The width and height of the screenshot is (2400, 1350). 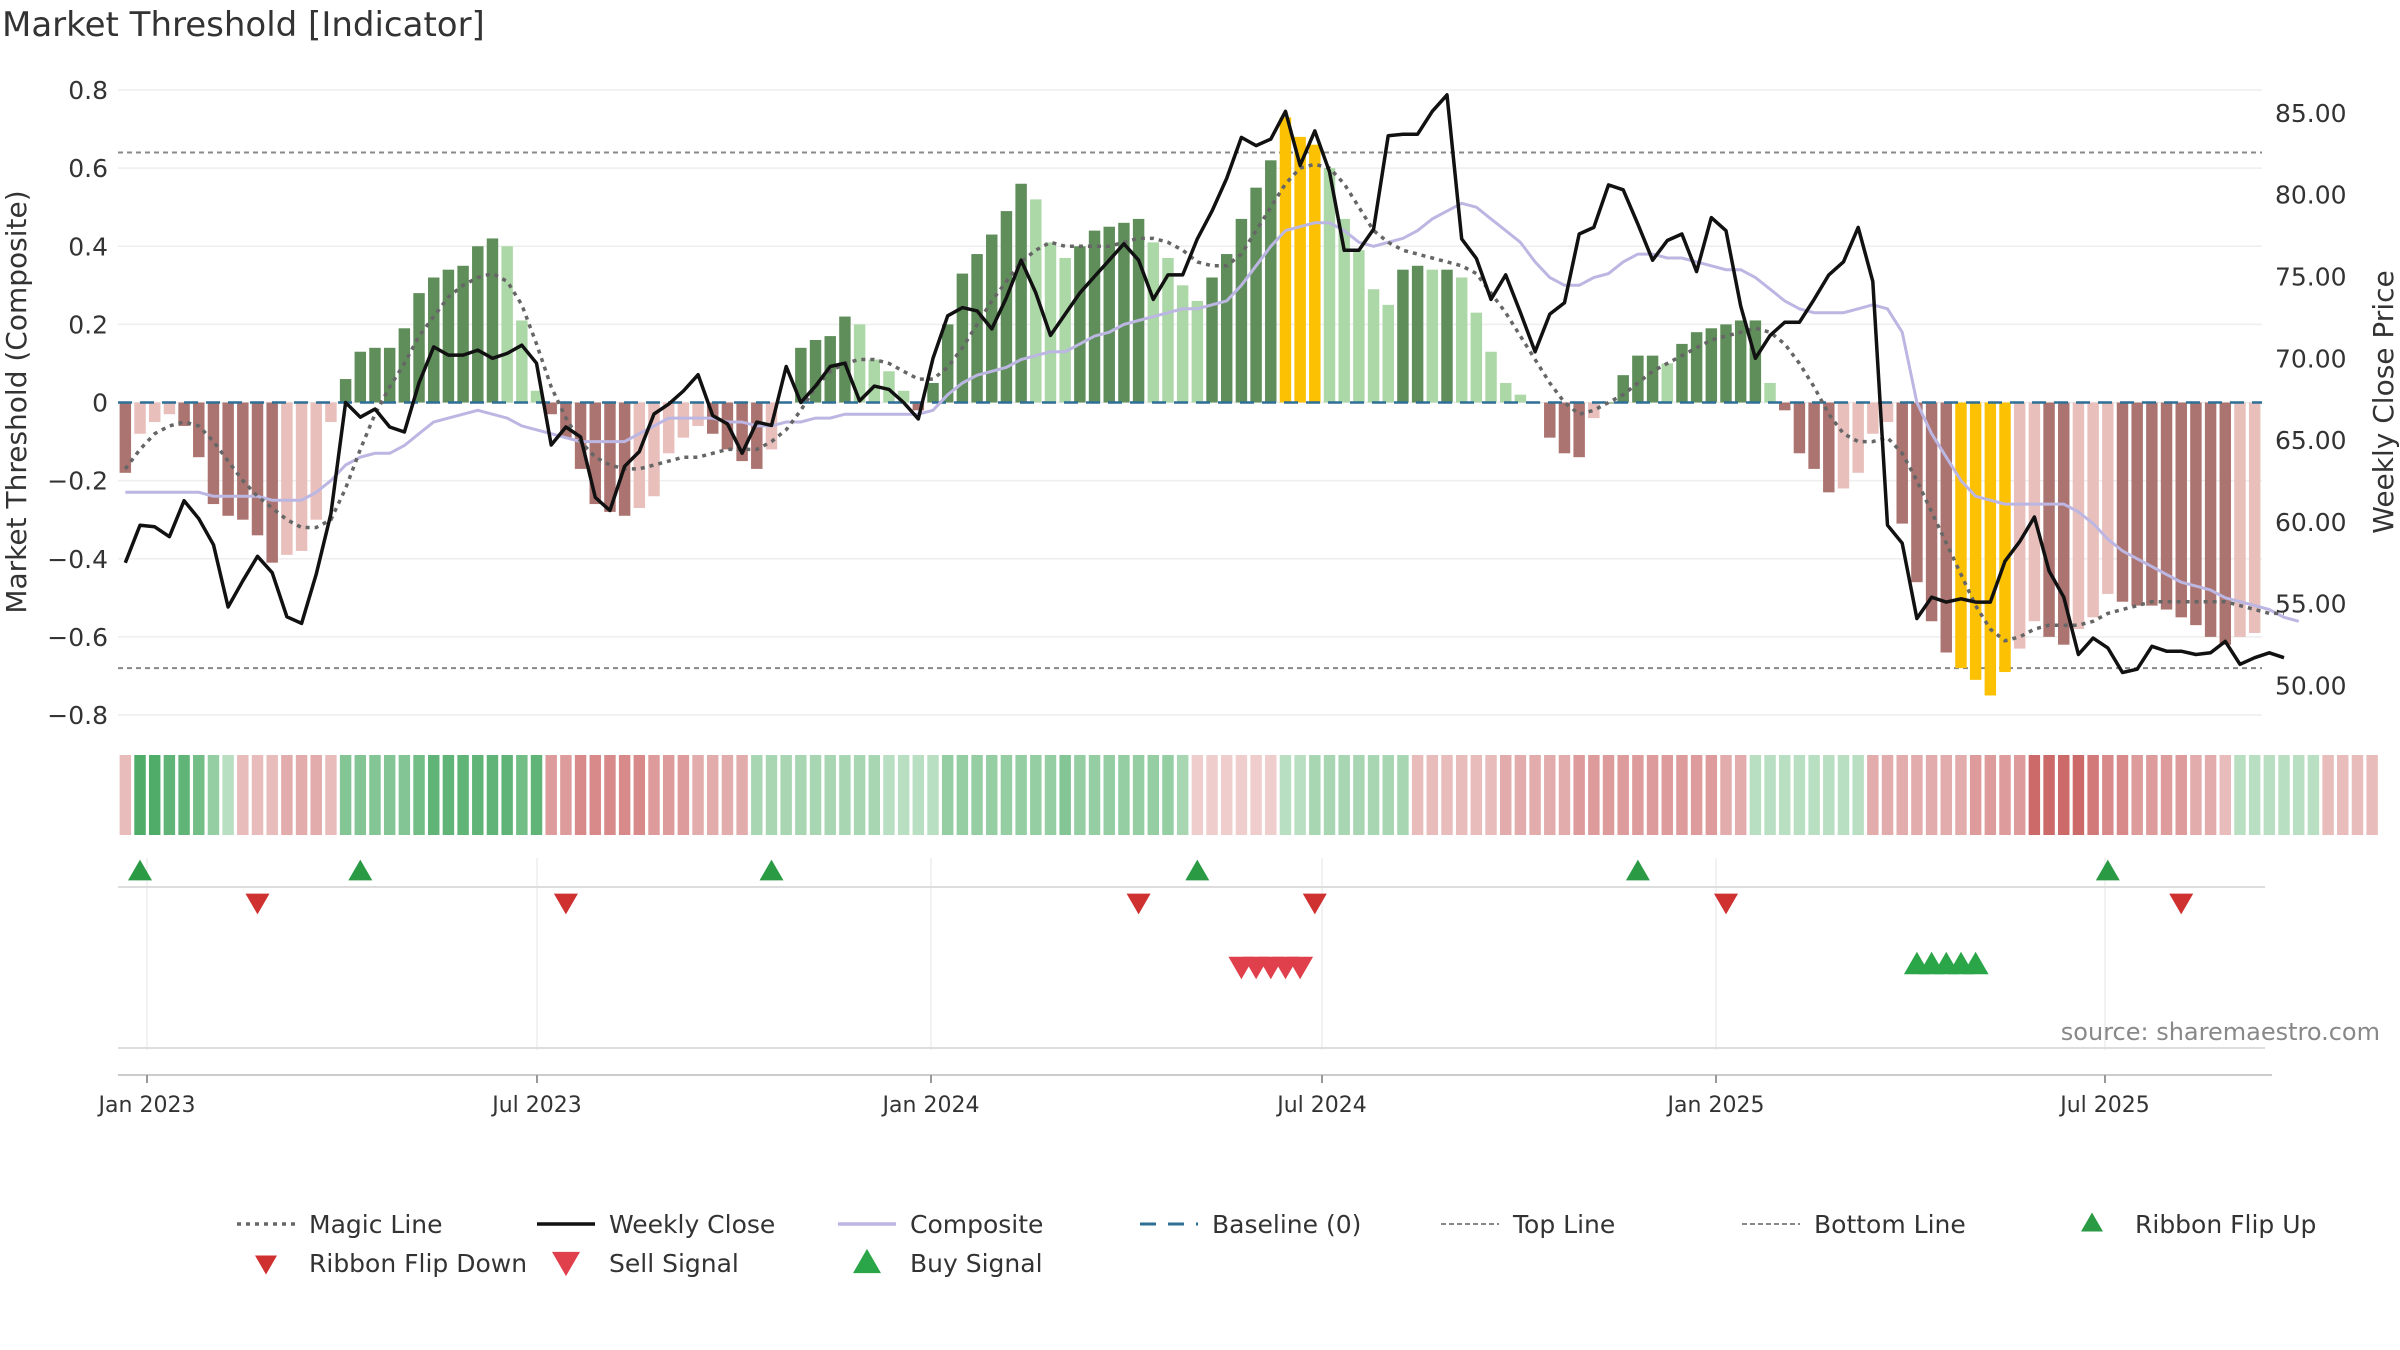 I want to click on ribbon-flip-up-marker, so click(x=2107, y=870).